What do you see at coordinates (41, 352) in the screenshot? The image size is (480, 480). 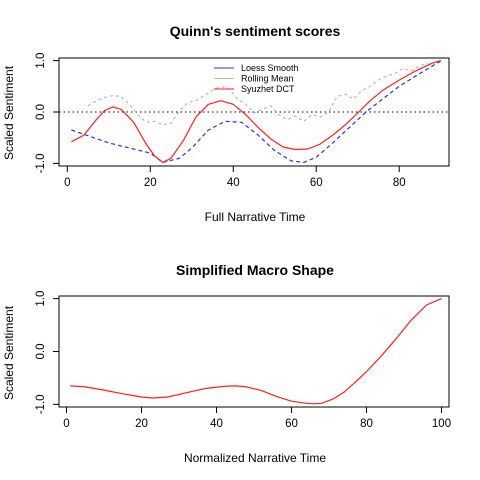 I see `chart-2-y-tick-label: 0.0` at bounding box center [41, 352].